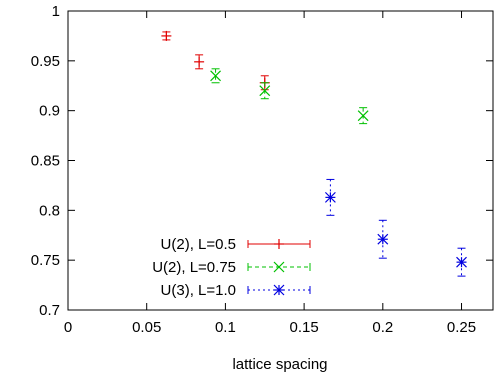  I want to click on legend-entry-3: U(3), L=1.0, so click(236, 290).